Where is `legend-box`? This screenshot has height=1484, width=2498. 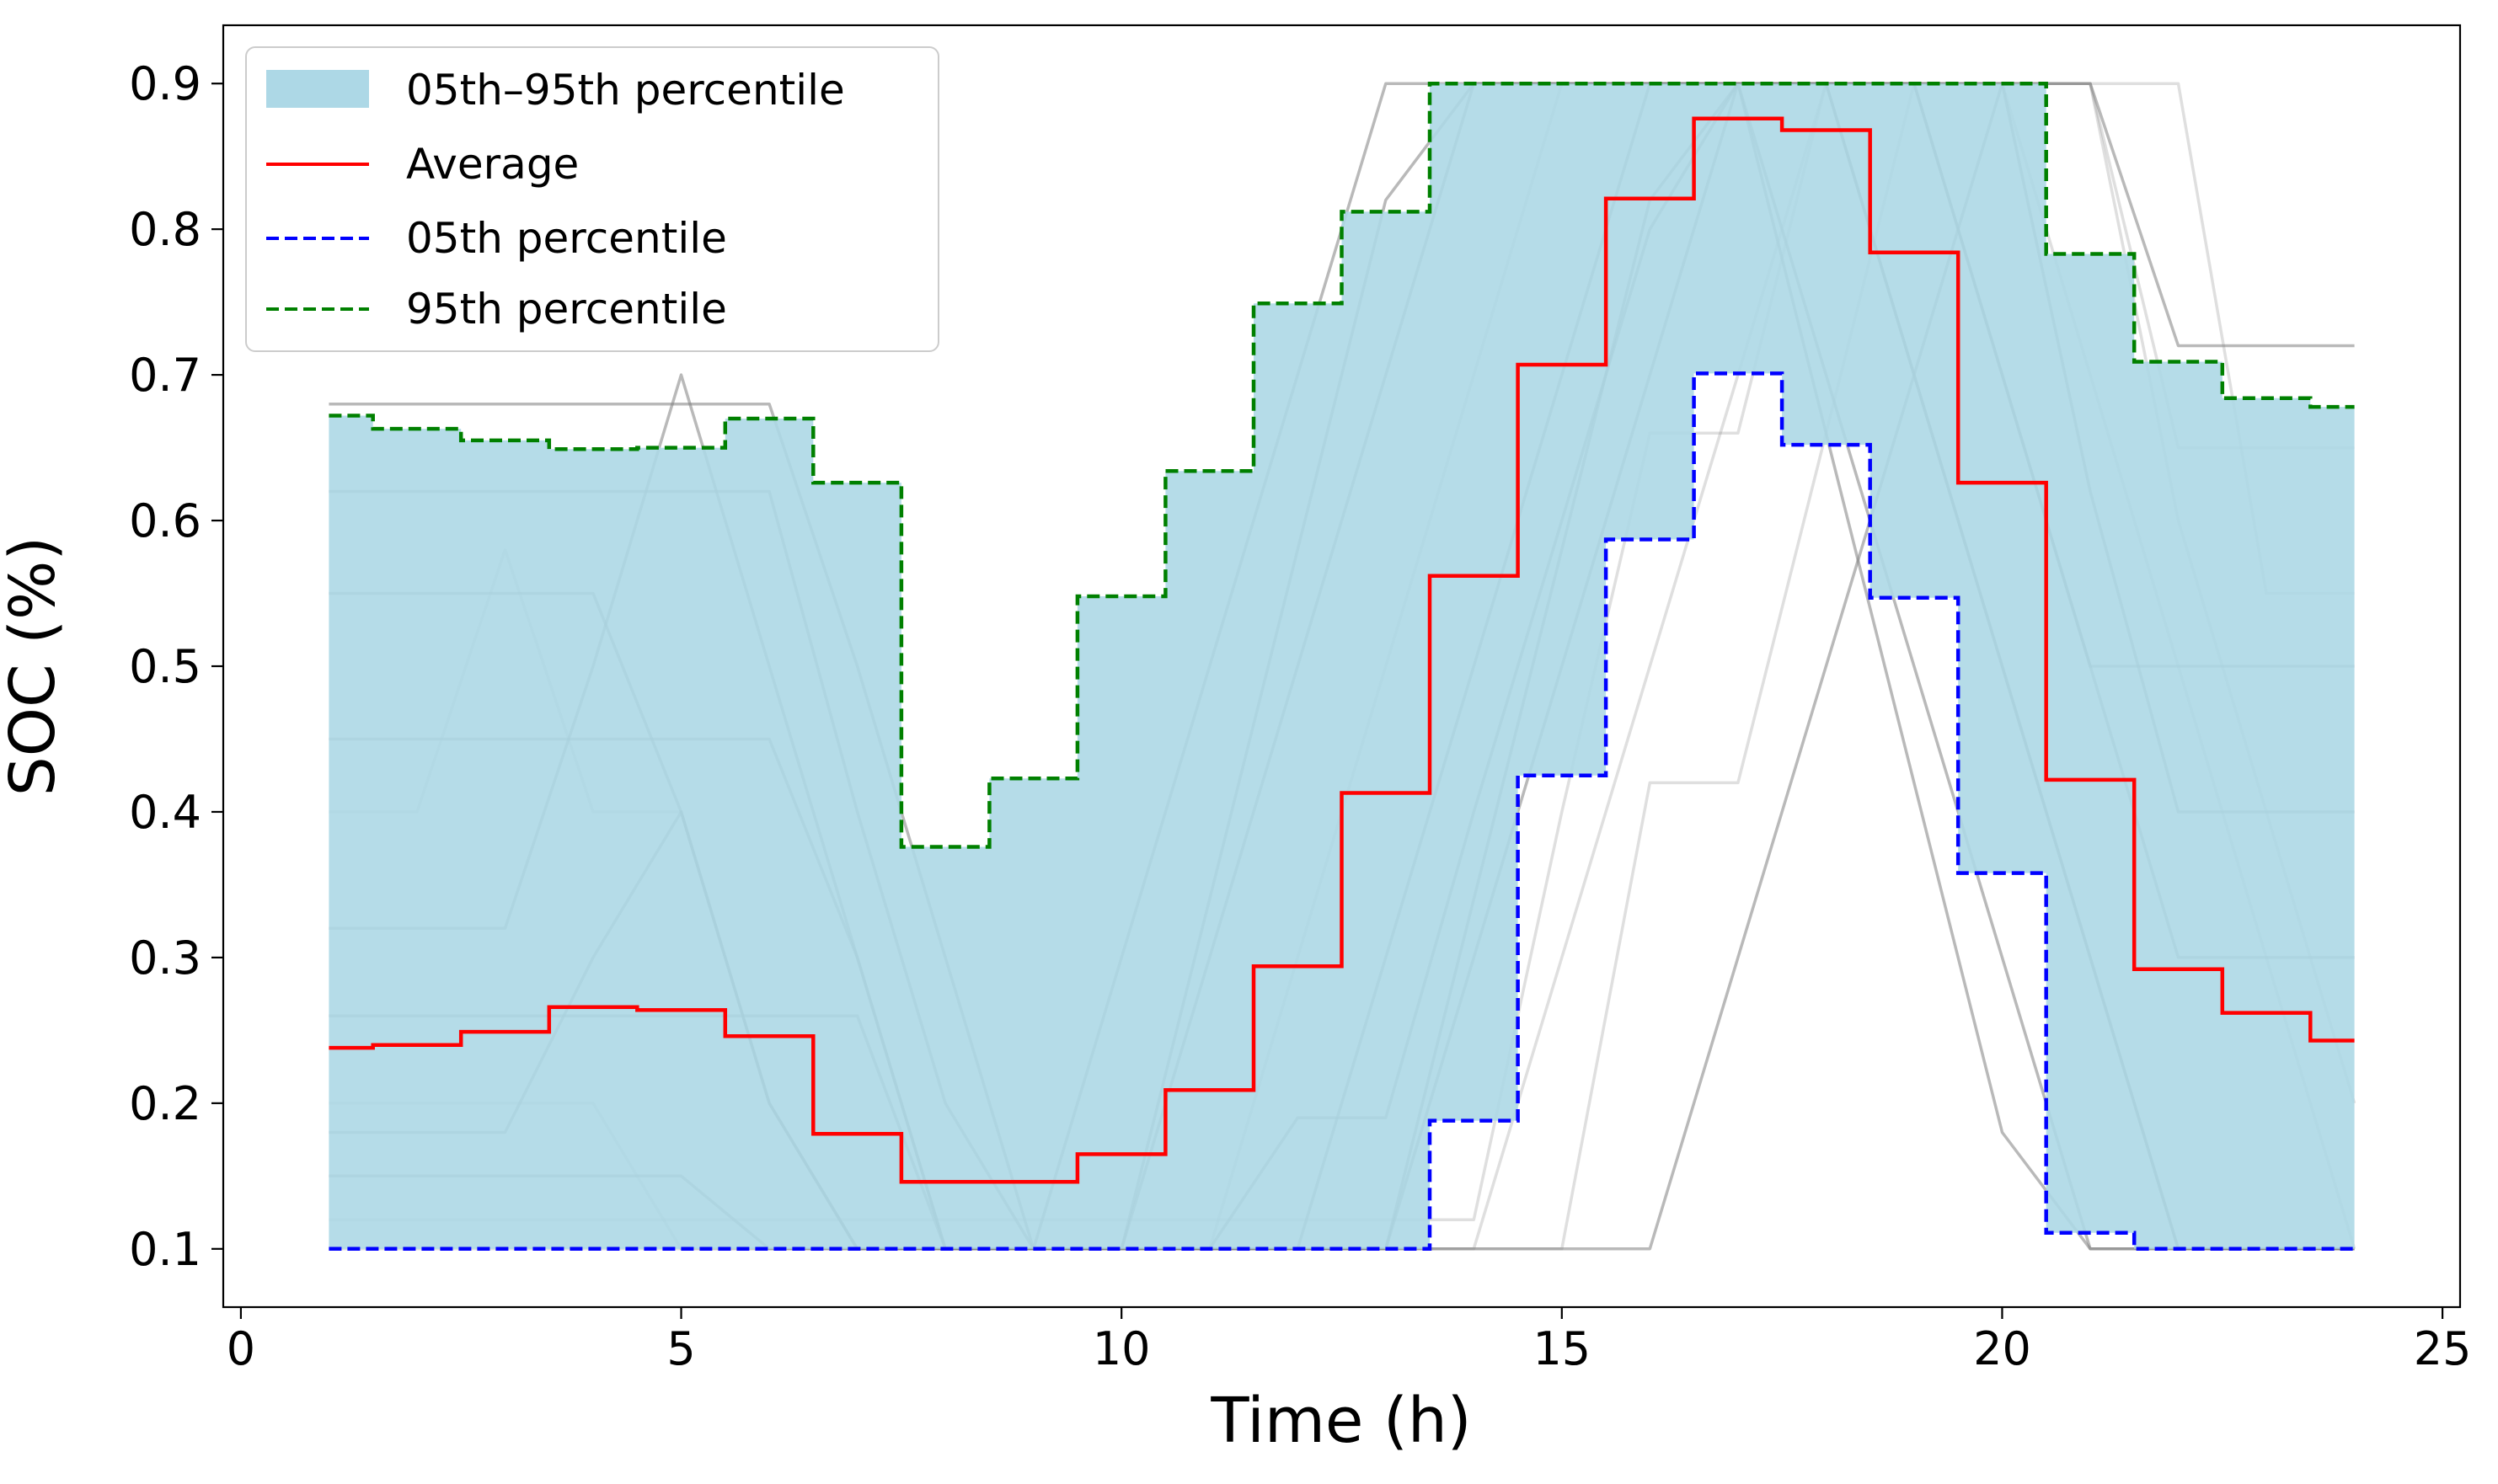
legend-box is located at coordinates (592, 199).